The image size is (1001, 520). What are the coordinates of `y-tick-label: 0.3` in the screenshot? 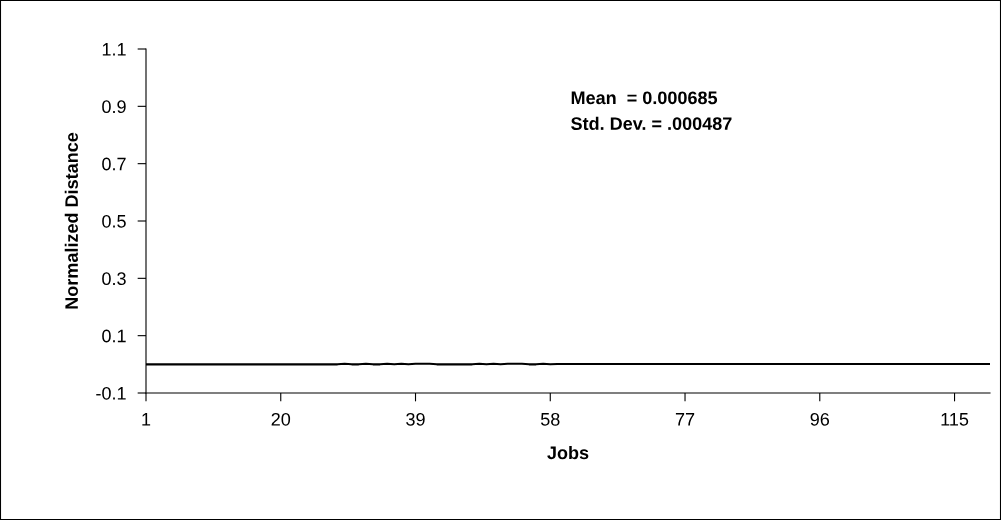 It's located at (114, 279).